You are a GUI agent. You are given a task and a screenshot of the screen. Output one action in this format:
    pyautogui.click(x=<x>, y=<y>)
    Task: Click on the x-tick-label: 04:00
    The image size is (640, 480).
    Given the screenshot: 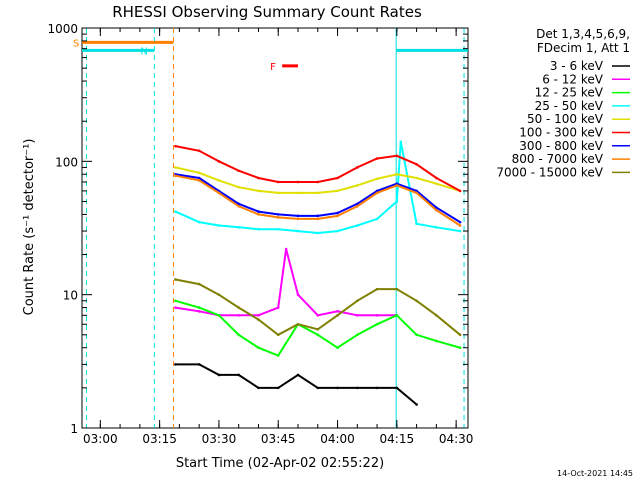 What is the action you would take?
    pyautogui.click(x=337, y=439)
    